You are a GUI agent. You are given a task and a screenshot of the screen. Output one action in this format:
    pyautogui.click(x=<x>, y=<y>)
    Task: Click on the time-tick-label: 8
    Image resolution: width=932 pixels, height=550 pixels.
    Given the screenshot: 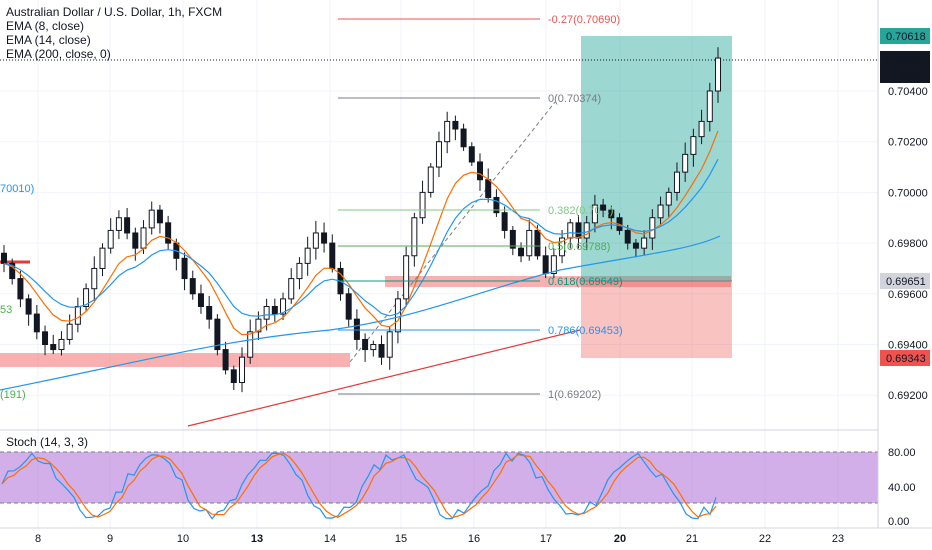 What is the action you would take?
    pyautogui.click(x=38, y=539)
    